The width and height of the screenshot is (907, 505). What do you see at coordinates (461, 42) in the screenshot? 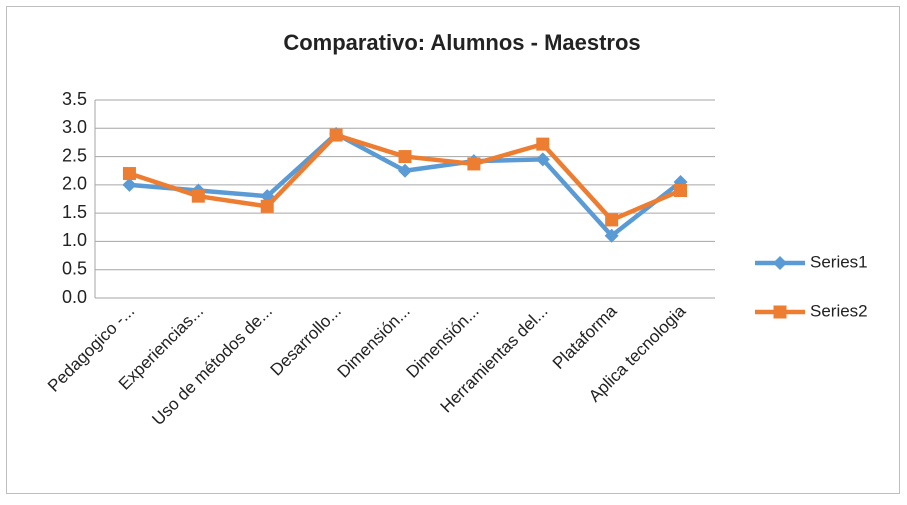
I see `chart-title: Comparativo: Alumnos - Maestros` at bounding box center [461, 42].